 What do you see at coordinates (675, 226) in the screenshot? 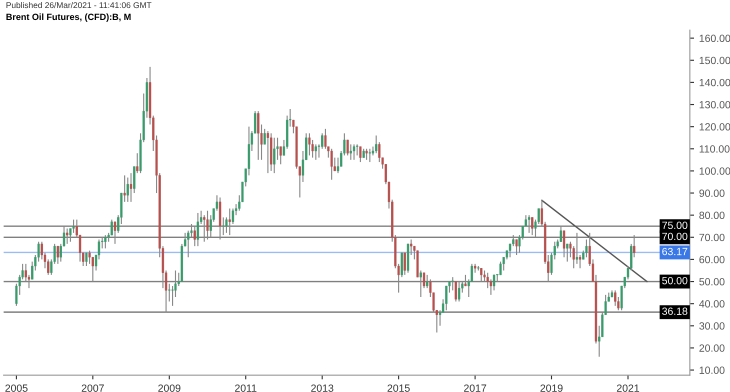
I see `ref-line-label: 75.00` at bounding box center [675, 226].